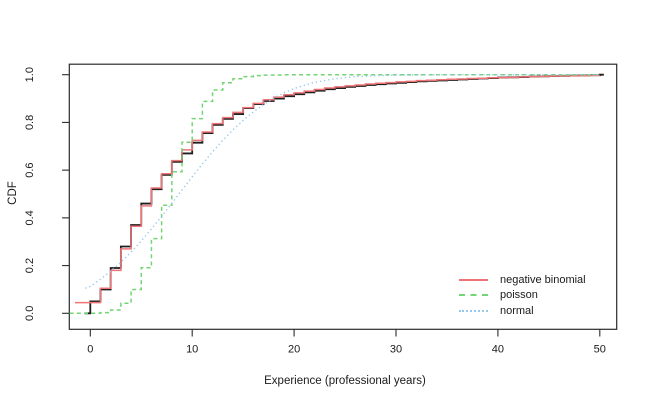 The height and width of the screenshot is (409, 654). I want to click on y-tick-label: 0.2, so click(30, 265).